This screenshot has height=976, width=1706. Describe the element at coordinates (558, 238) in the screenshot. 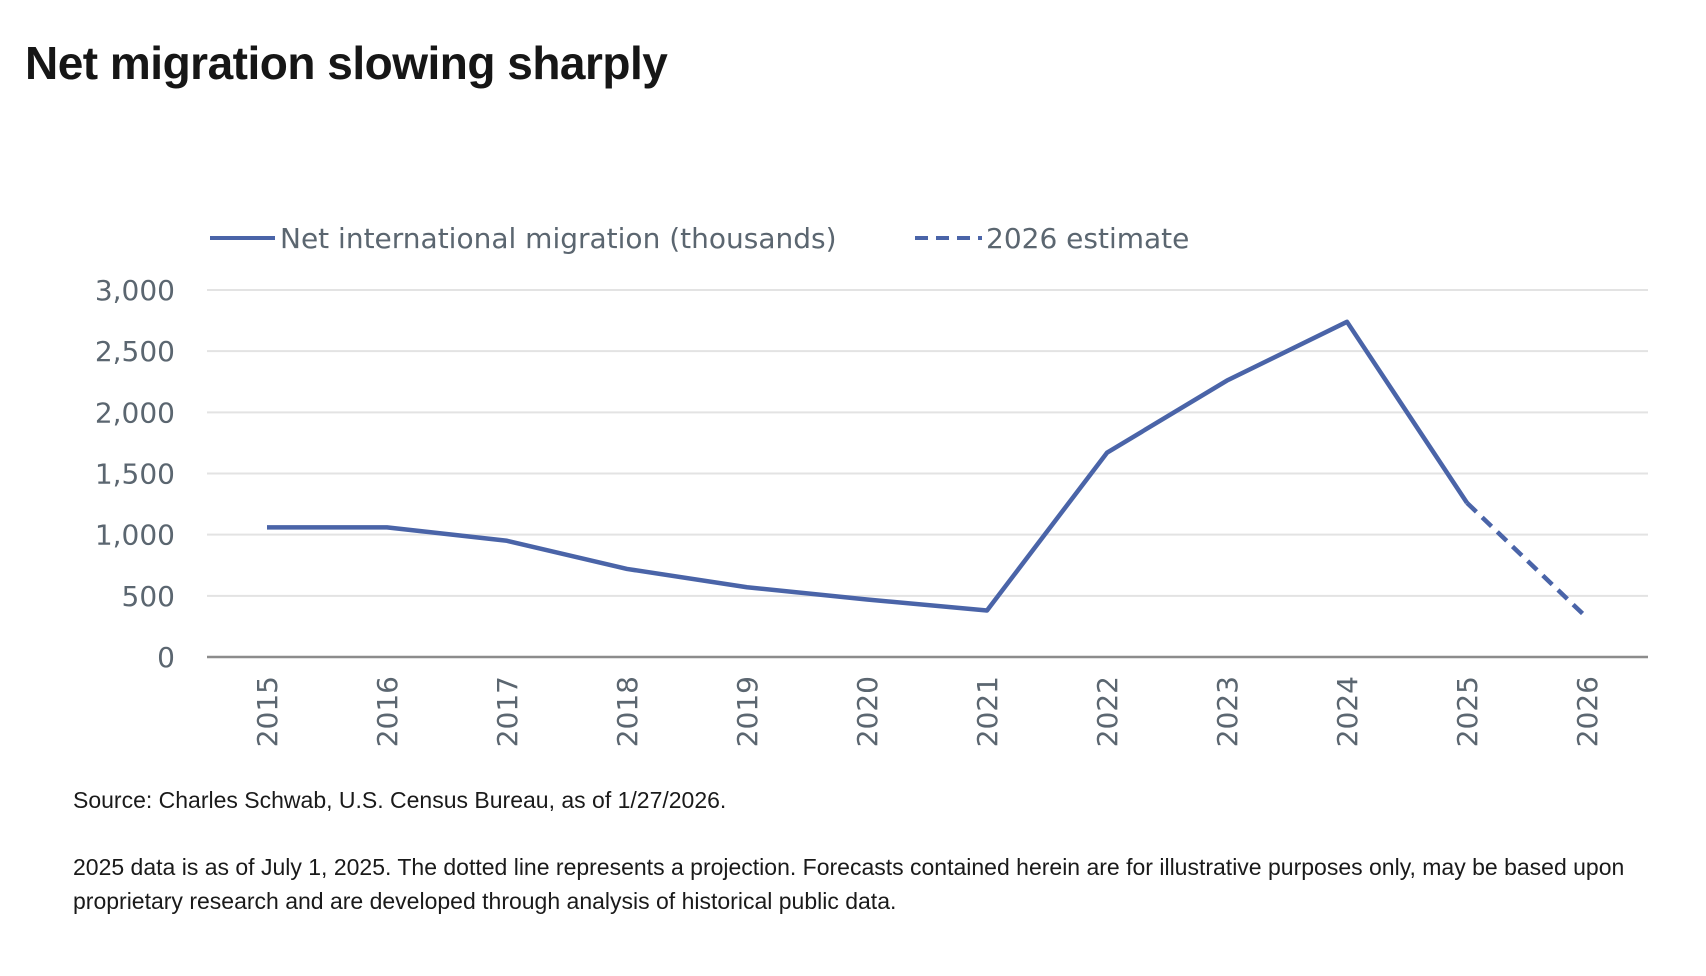

I see `legend-series-label: Net international migration (thousands)` at that location.